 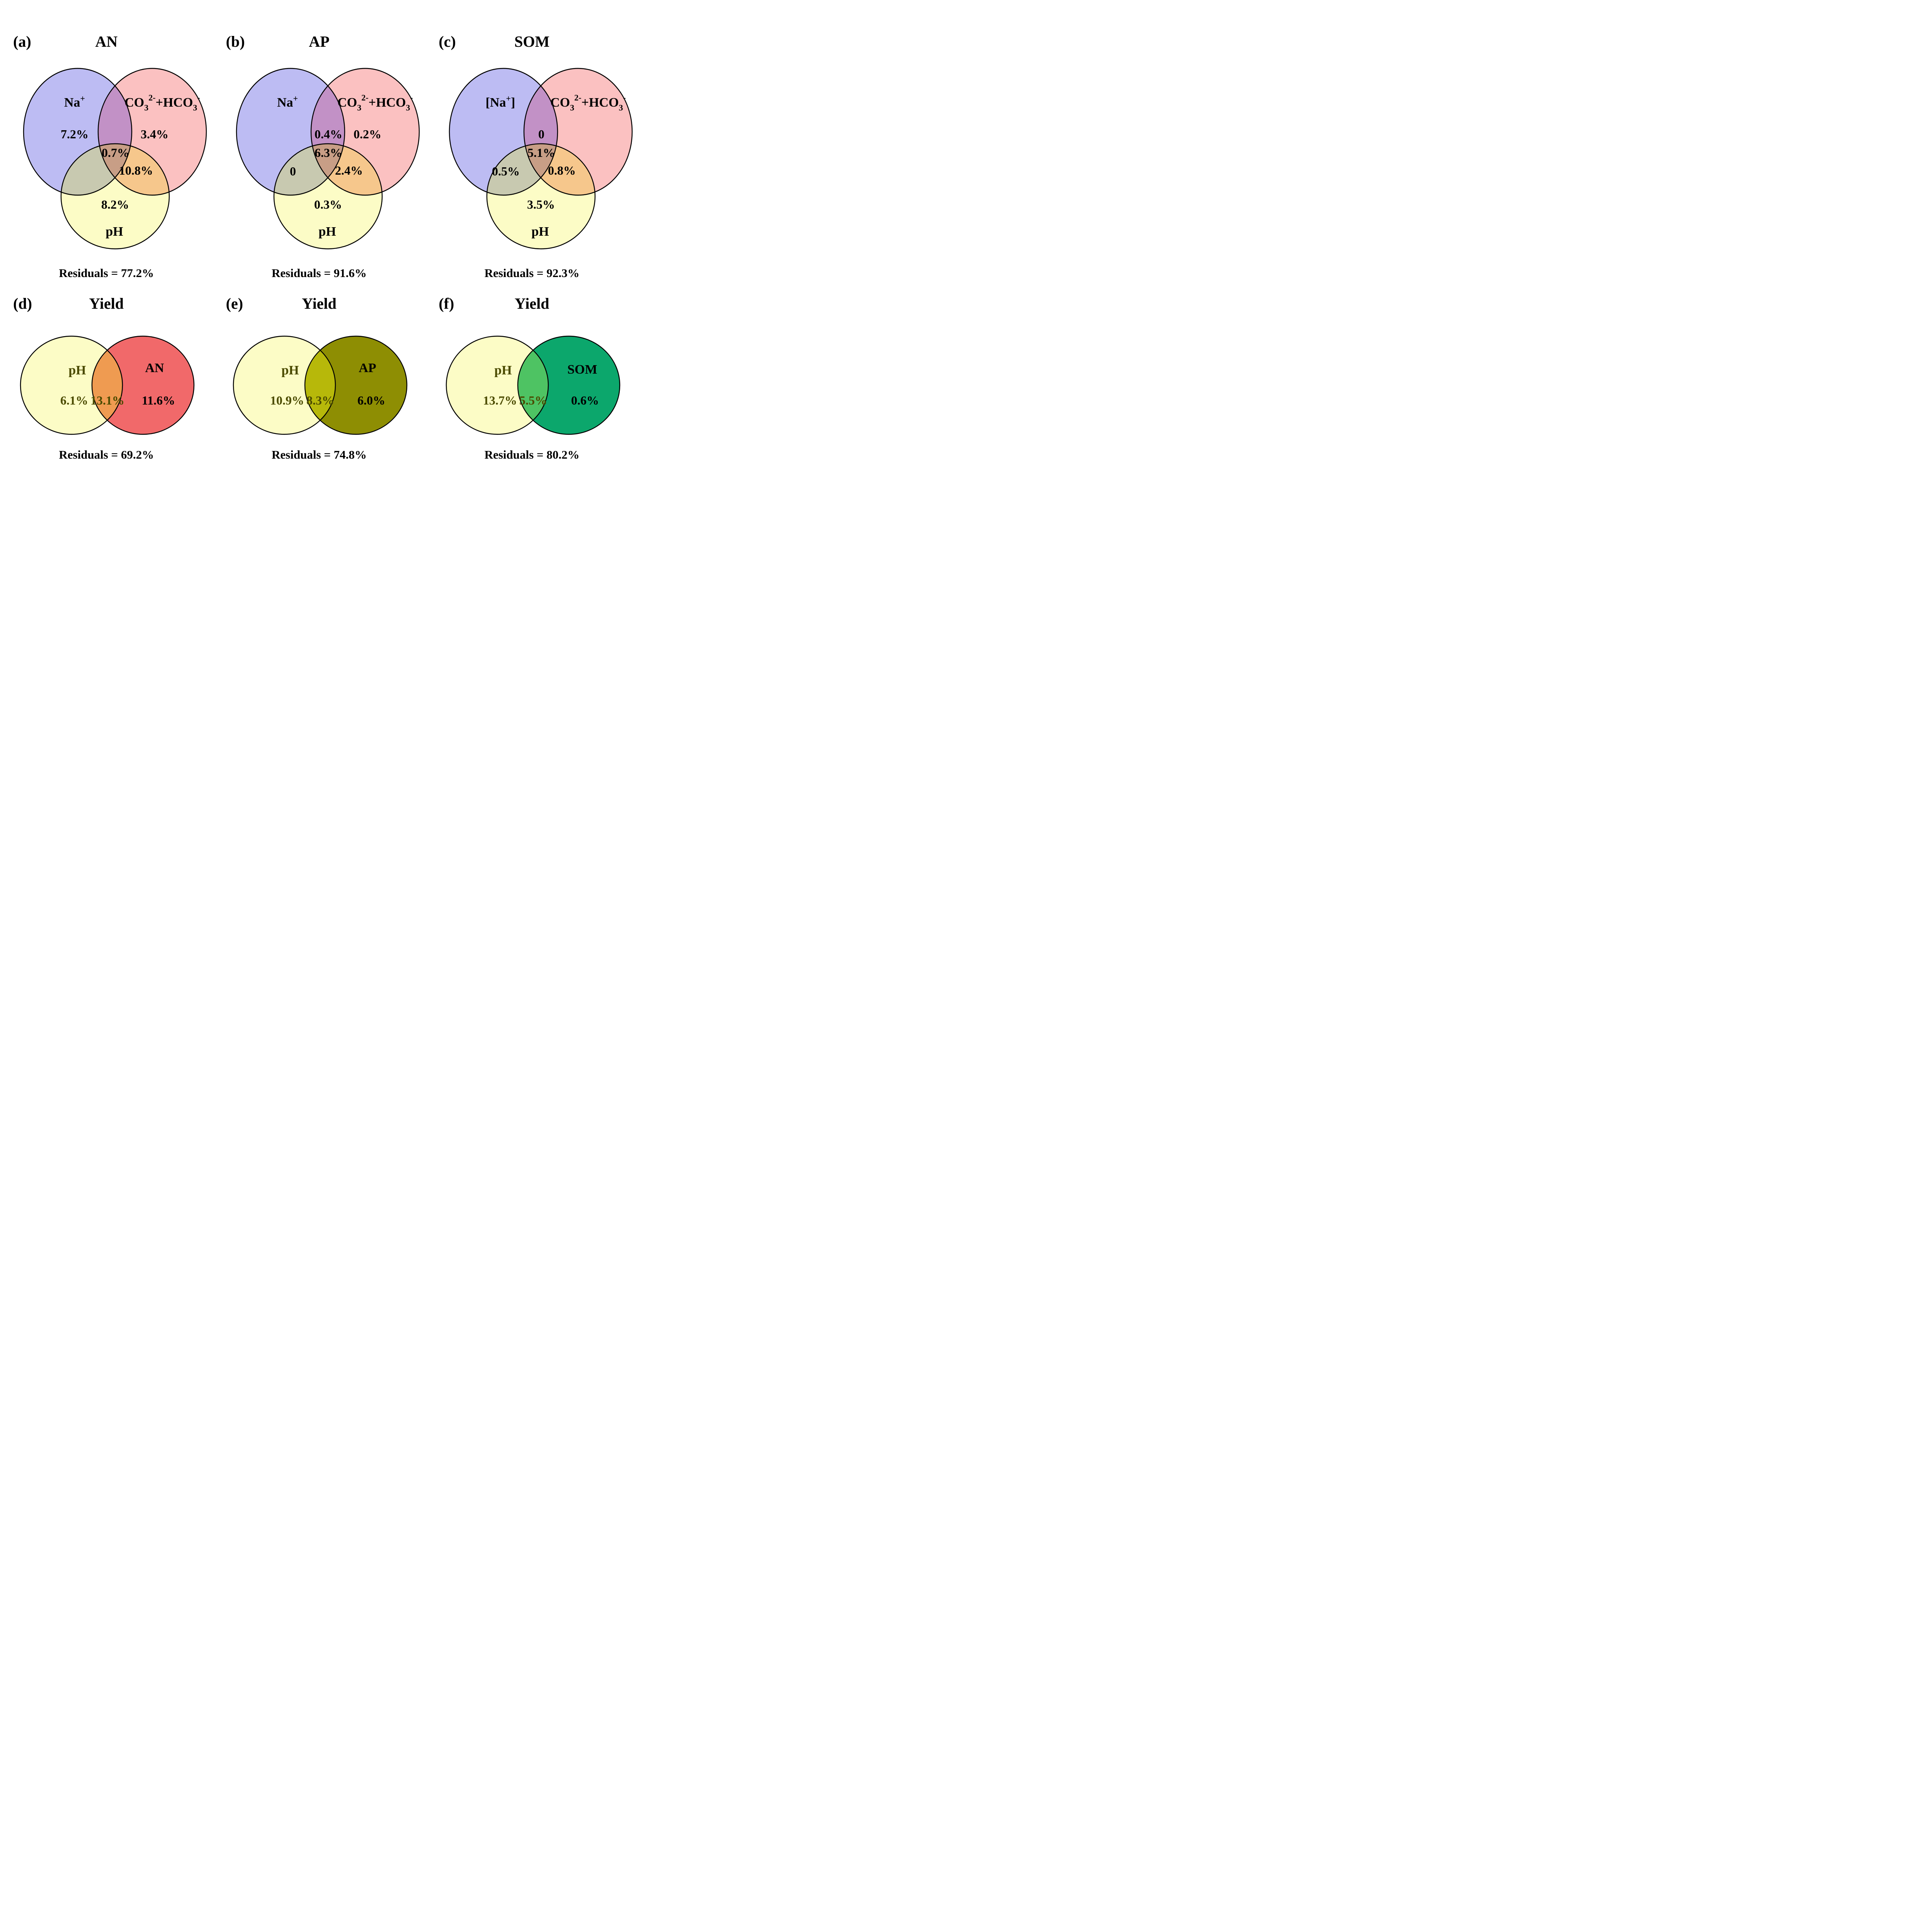 I want to click on panel-f-venn2-diagram: pH SOM 13.7% 5.5% 0.6%, so click(x=533, y=385).